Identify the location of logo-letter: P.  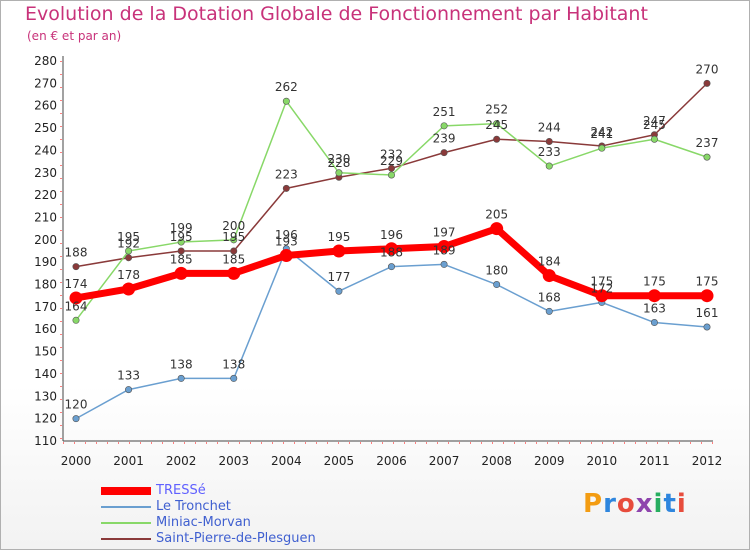
(593, 504).